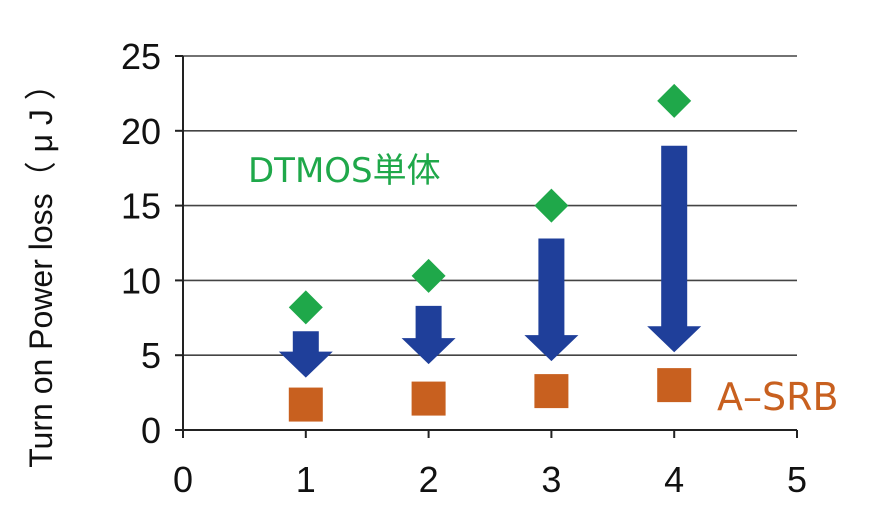  Describe the element at coordinates (151, 355) in the screenshot. I see `y-tick-label: 5` at that location.